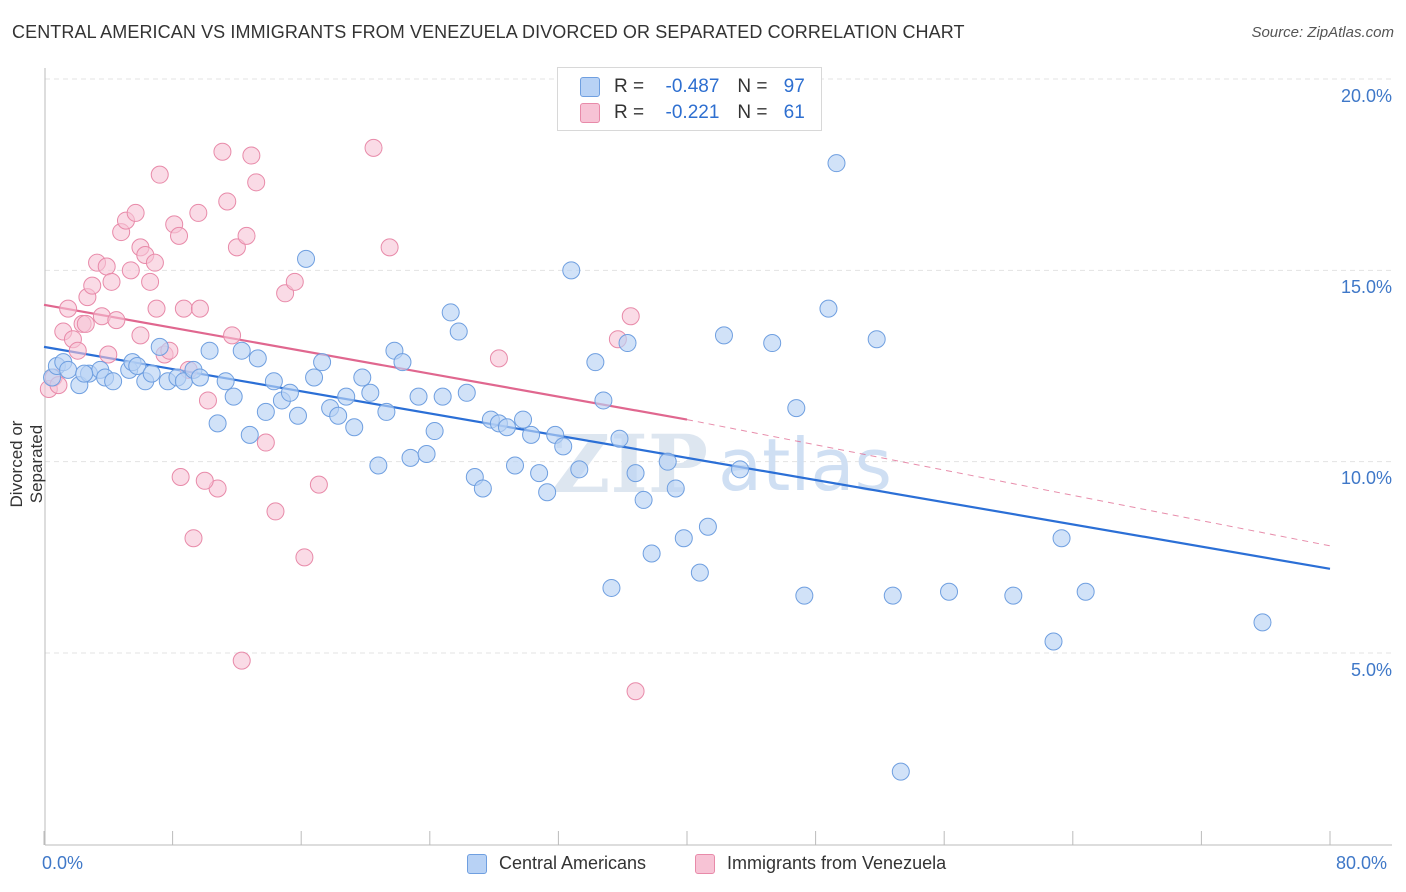 The image size is (1406, 892). I want to click on correlation-legend: R = -0.487 N = 97 R = -0.221 N = 61, so click(689, 99).